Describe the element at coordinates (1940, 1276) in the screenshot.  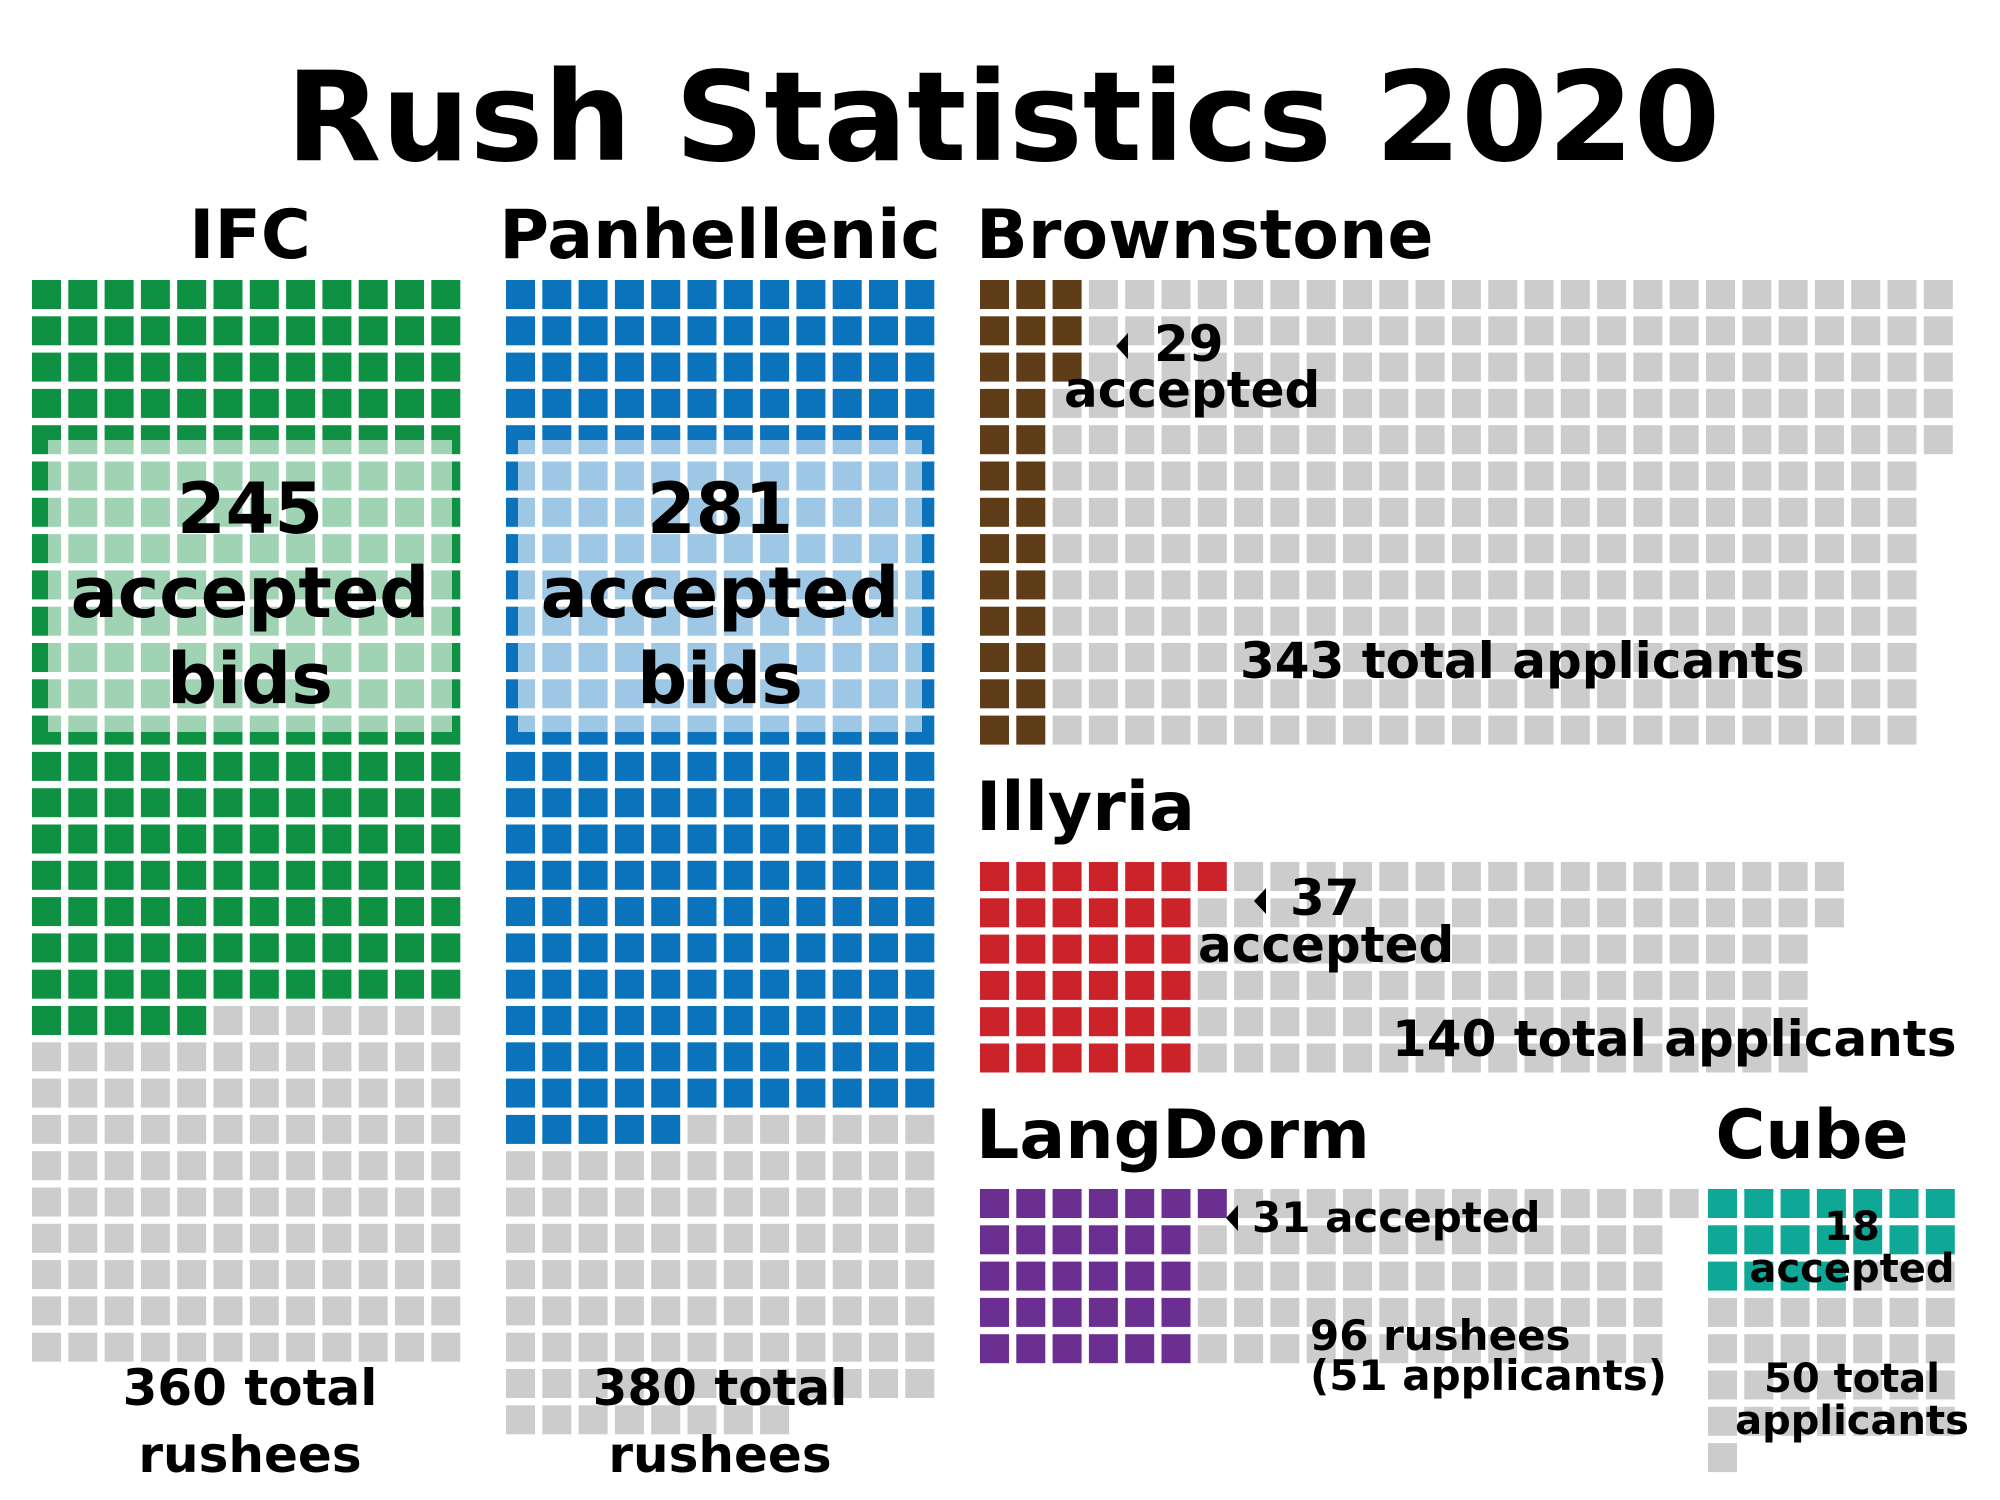
I see `cube-other-square` at that location.